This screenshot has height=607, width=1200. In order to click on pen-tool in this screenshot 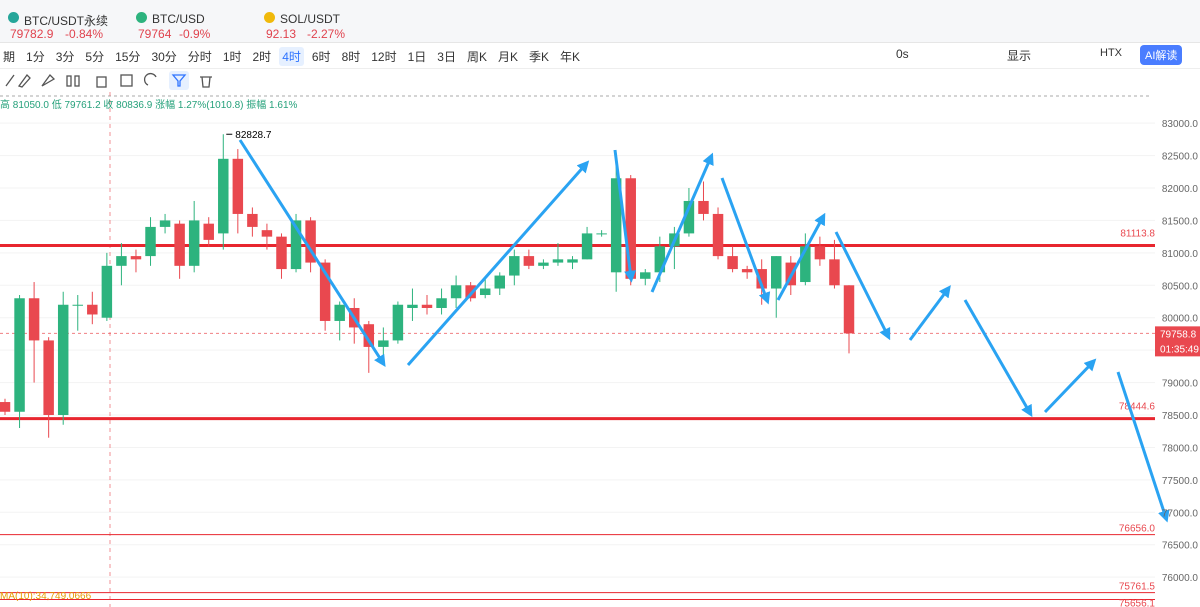, I will do `click(24, 81)`.